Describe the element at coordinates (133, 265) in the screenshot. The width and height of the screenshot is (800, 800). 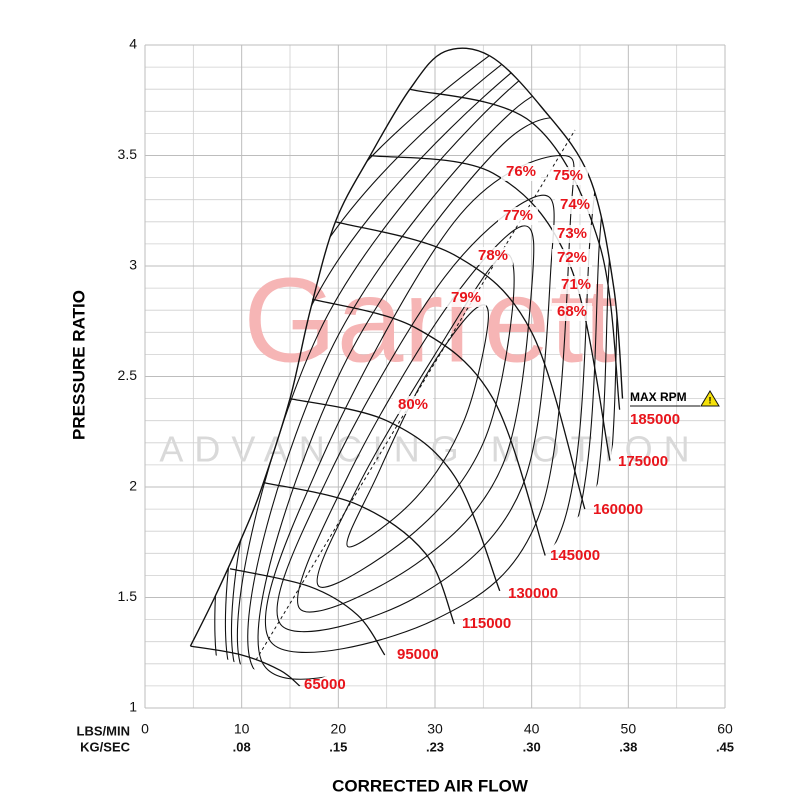
I see `y-tick-label: 3` at that location.